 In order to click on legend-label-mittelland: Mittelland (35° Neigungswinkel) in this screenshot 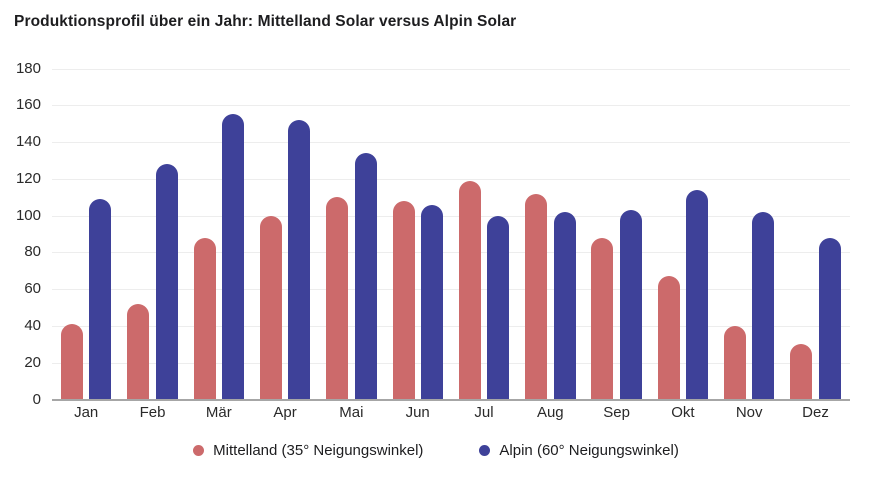, I will do `click(318, 450)`.